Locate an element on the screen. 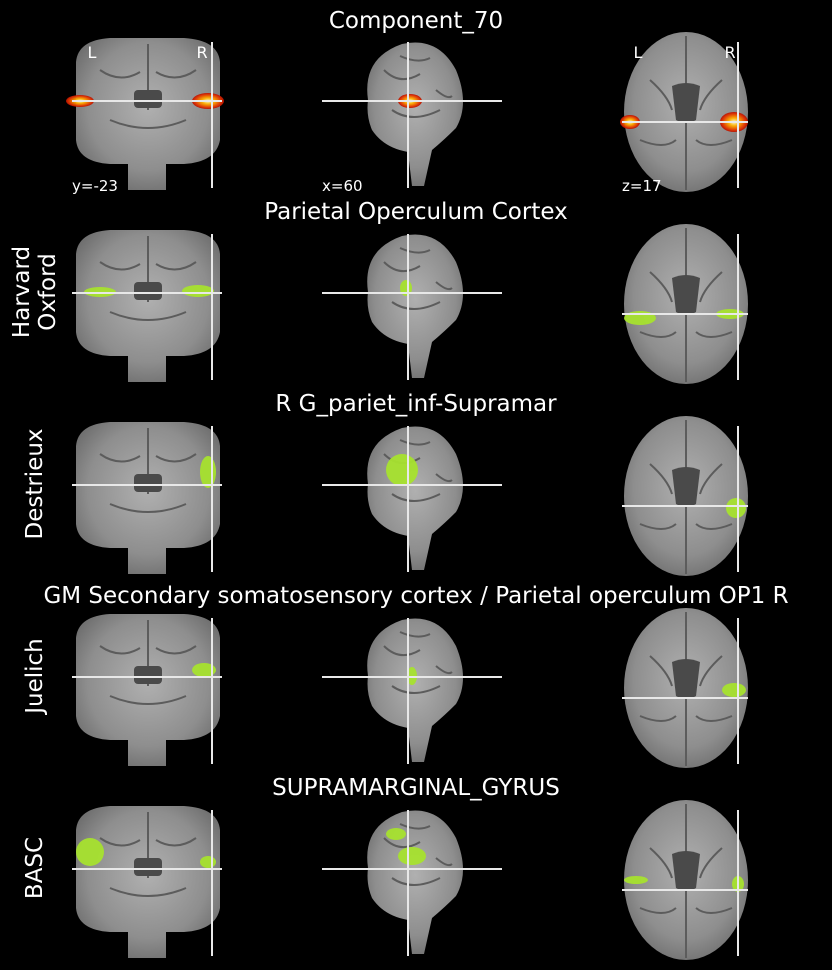 The height and width of the screenshot is (970, 832). row-label: Destrieux is located at coordinates (35, 483).